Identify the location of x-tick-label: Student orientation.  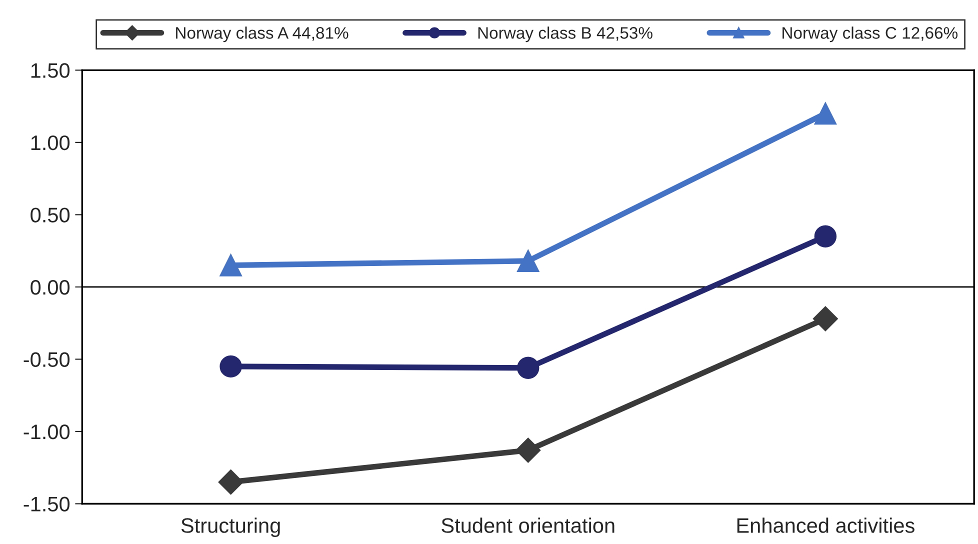
(528, 525).